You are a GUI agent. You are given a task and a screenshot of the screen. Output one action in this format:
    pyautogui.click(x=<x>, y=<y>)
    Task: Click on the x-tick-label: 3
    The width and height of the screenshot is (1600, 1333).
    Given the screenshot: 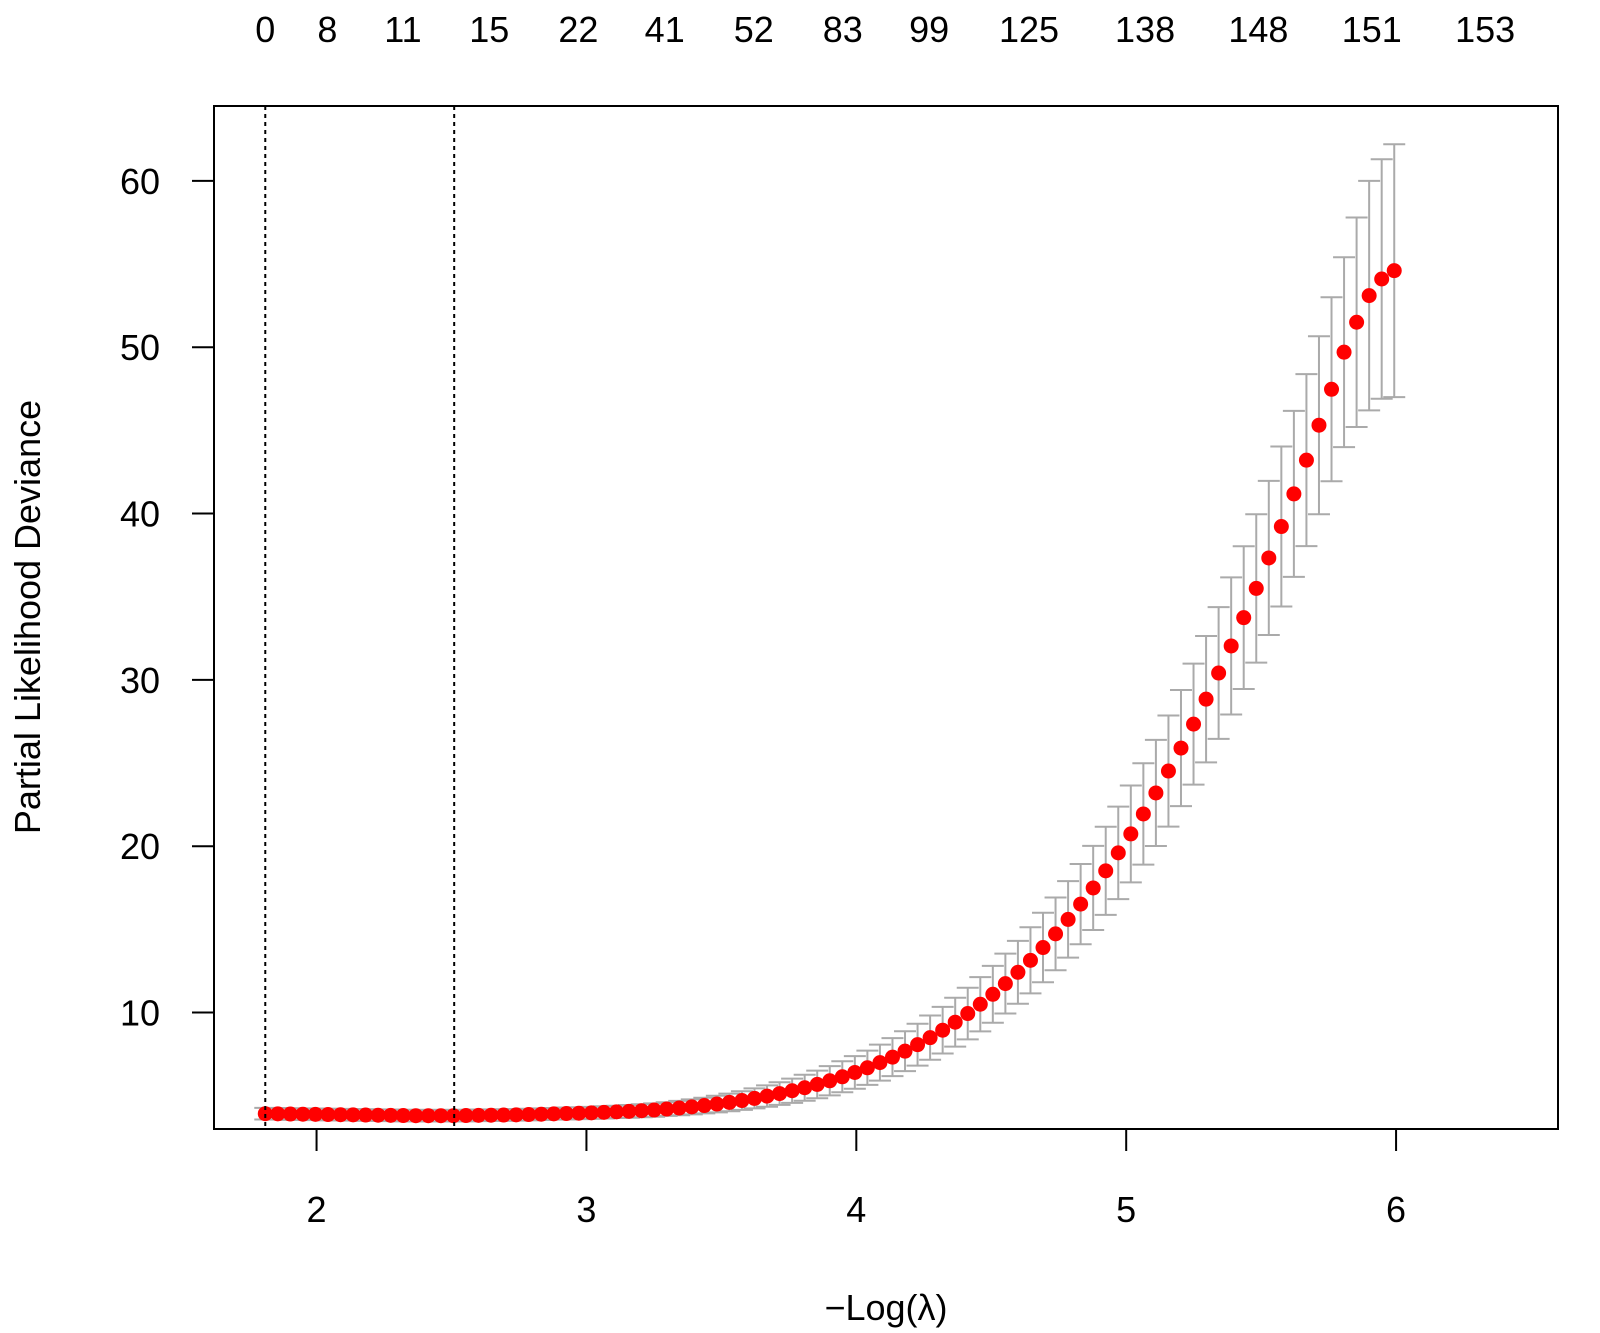 What is the action you would take?
    pyautogui.click(x=586, y=1209)
    